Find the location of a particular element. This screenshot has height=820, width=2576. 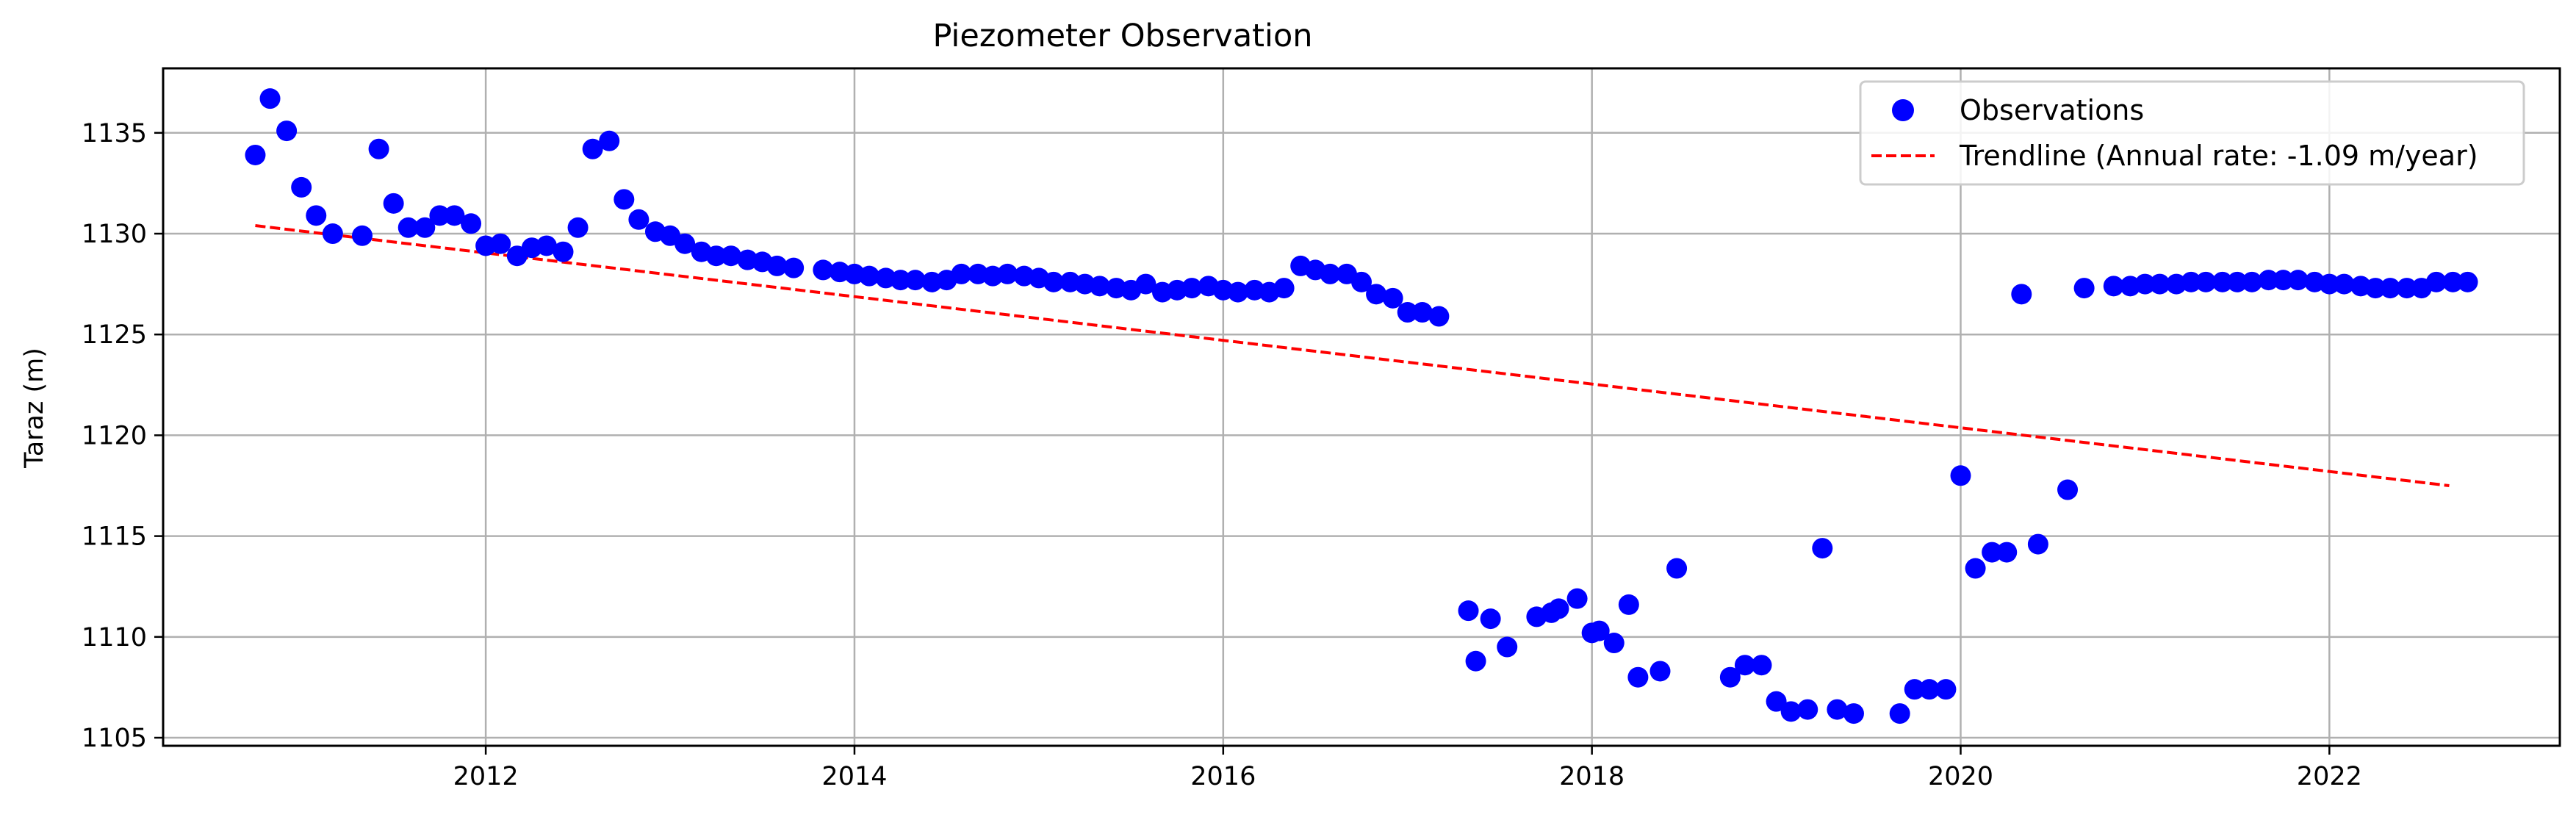

legend-observations-label: Observations is located at coordinates (2052, 110).